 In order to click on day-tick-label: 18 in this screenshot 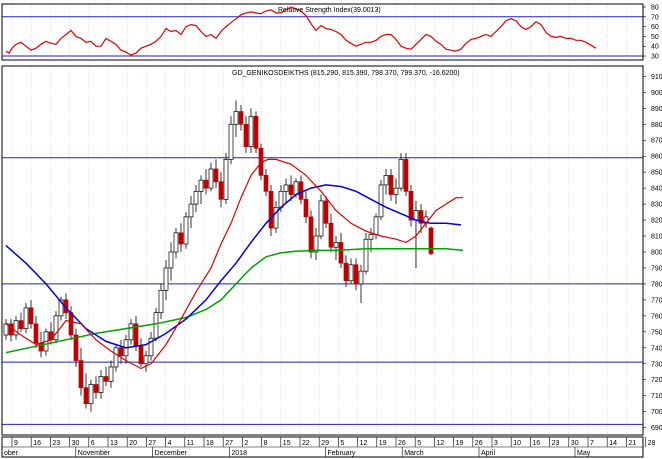, I will do `click(210, 443)`.